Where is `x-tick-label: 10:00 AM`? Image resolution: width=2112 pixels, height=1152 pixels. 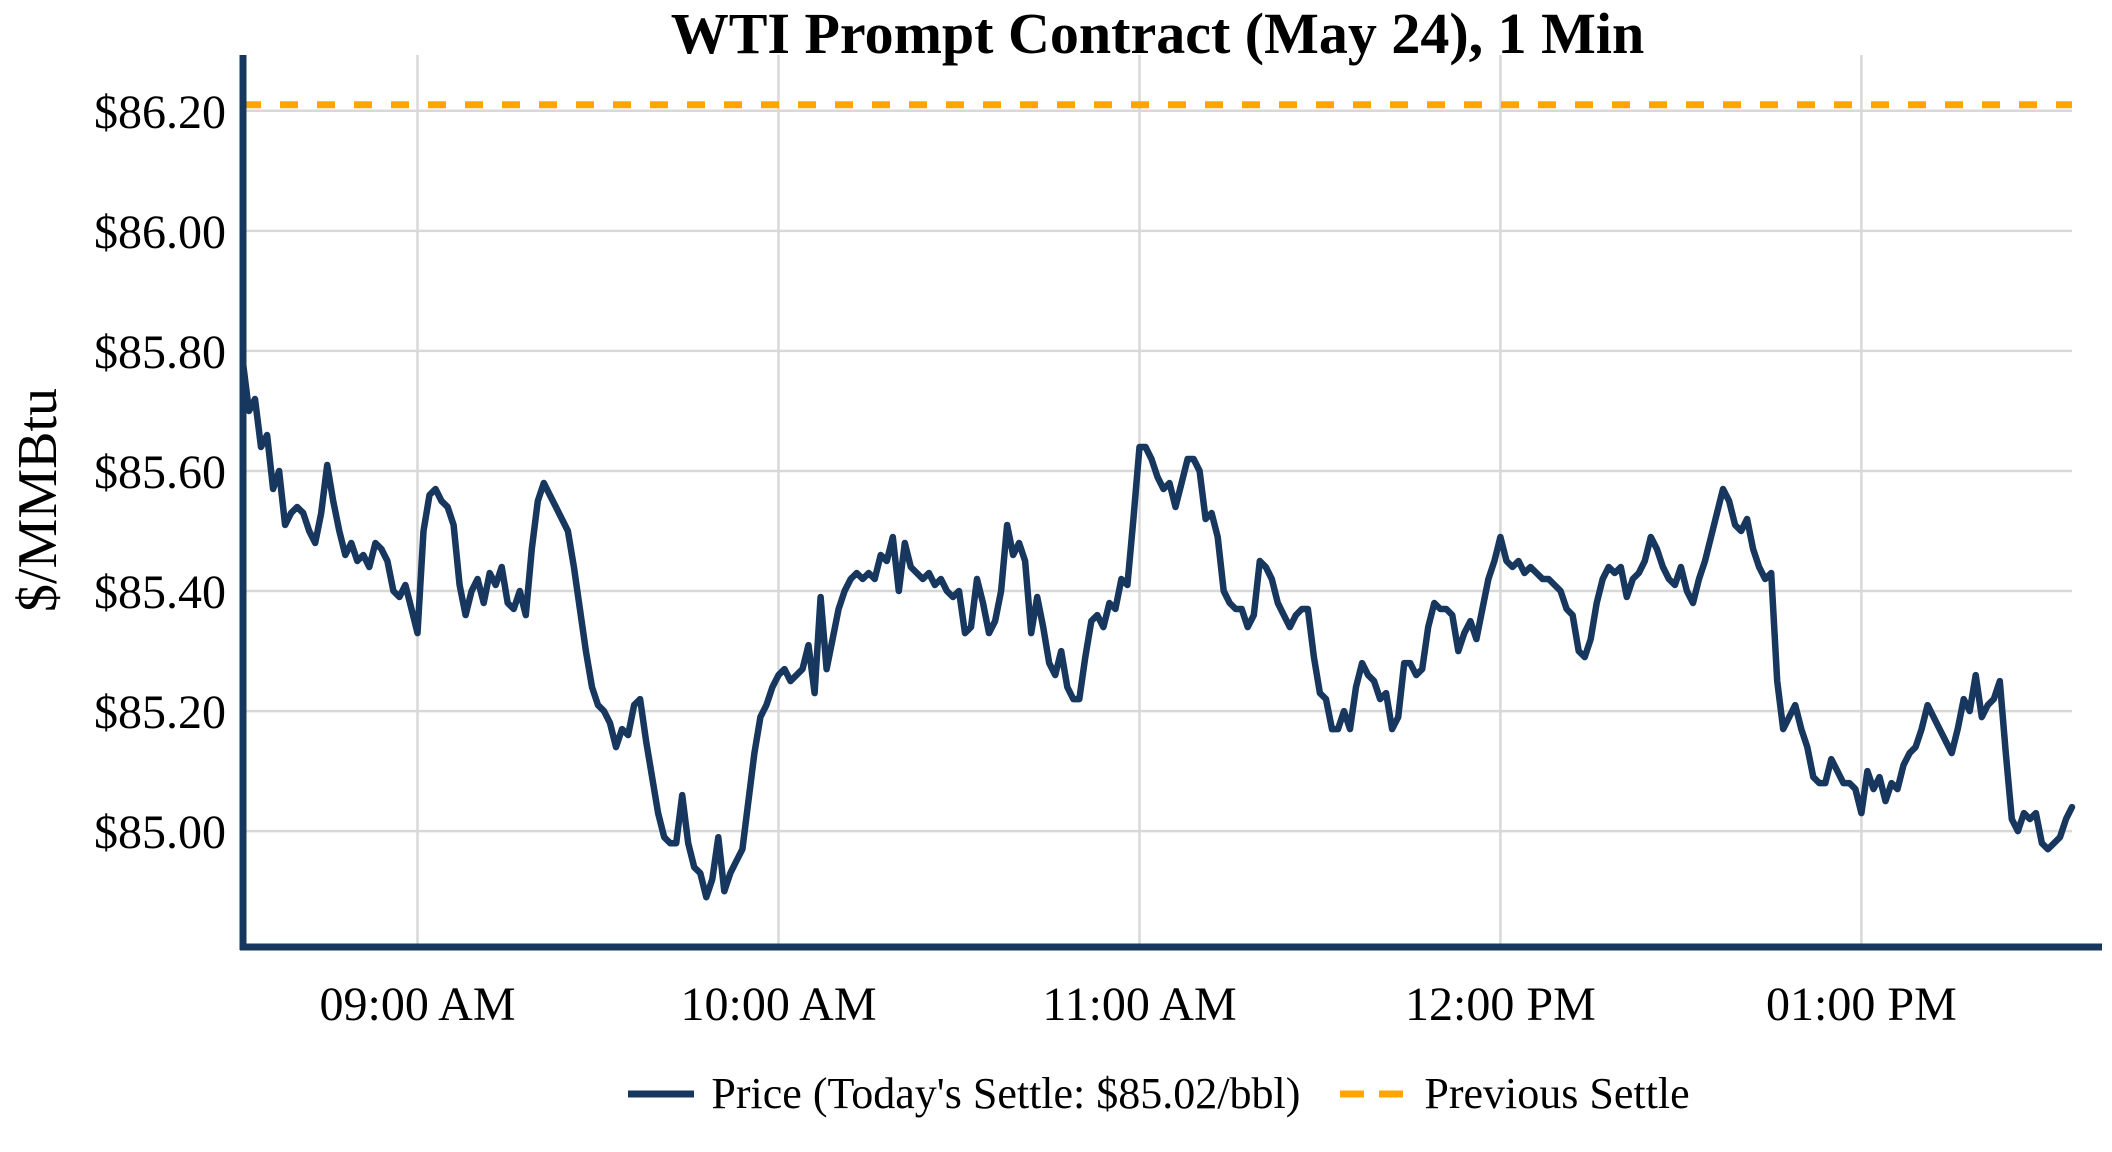 x-tick-label: 10:00 AM is located at coordinates (778, 1004).